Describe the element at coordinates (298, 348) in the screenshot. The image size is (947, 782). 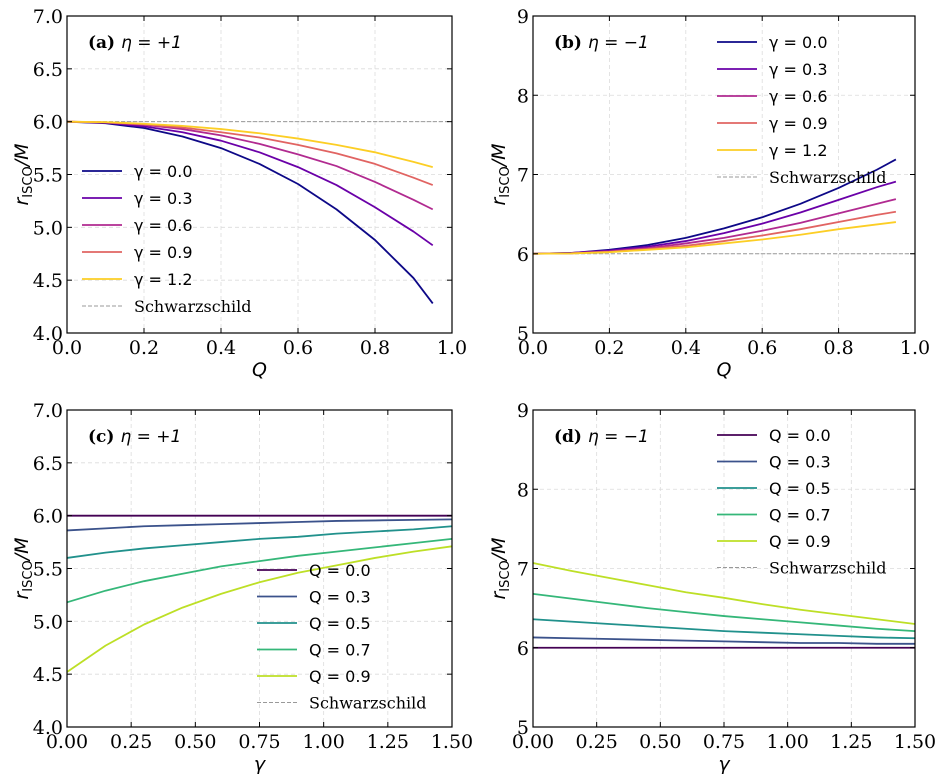
I see `x-tick-label: 0.6` at that location.